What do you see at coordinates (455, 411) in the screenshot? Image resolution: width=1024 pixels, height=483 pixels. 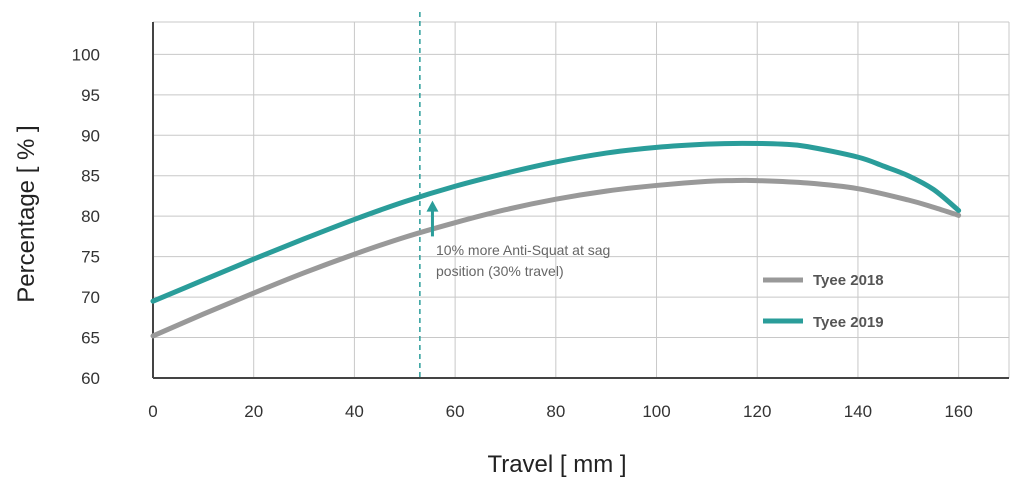 I see `x-tick-label: 60` at bounding box center [455, 411].